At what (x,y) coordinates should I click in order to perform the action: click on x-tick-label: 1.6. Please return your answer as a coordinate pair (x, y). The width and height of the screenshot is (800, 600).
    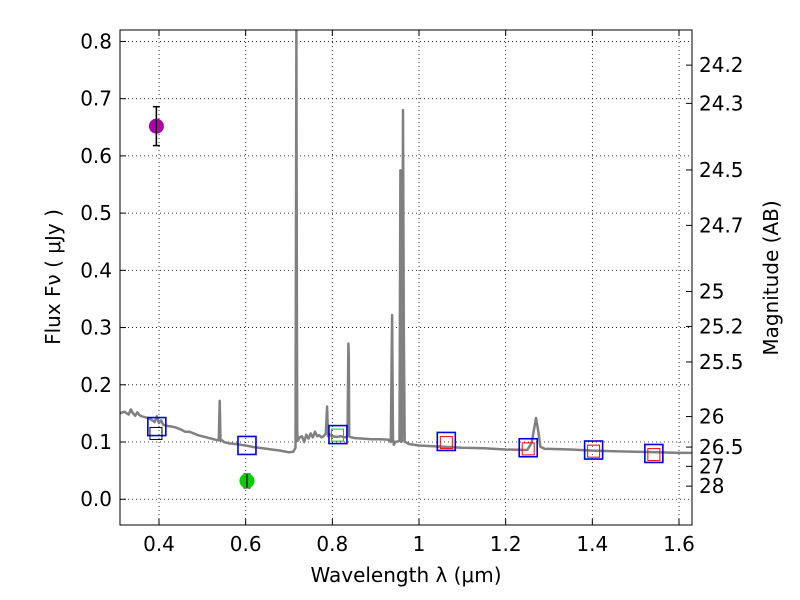
    Looking at the image, I should click on (679, 544).